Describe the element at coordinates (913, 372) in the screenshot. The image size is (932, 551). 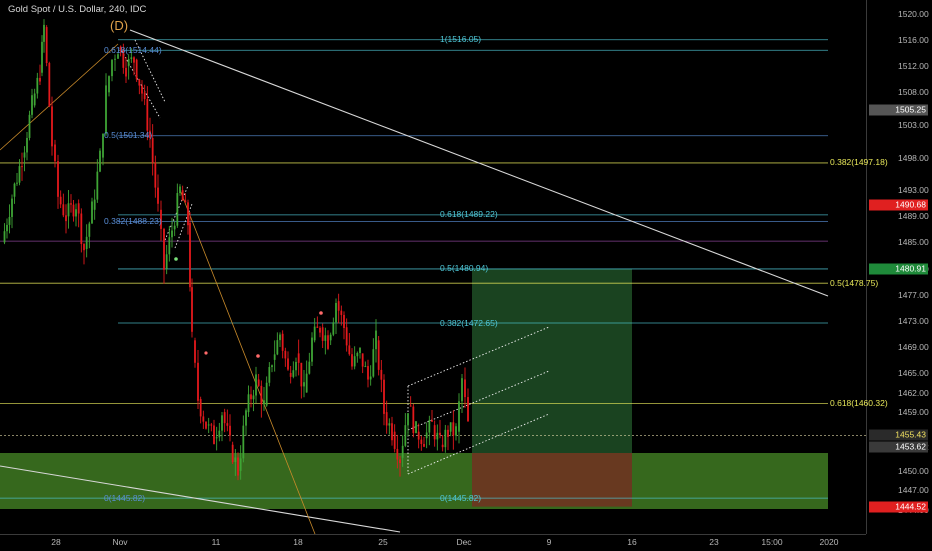
I see `price-tick: 1465.00` at that location.